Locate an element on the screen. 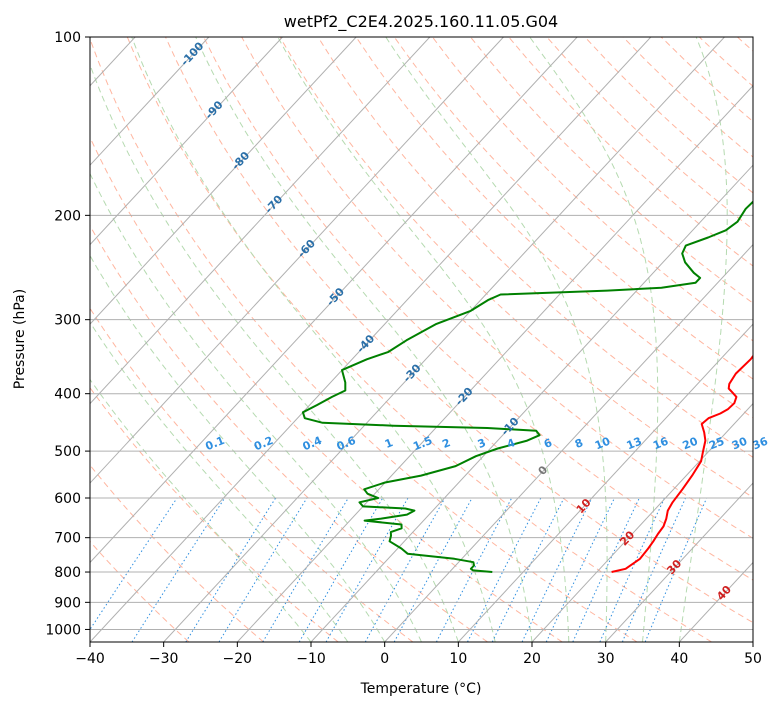  x-tick-label: −40 is located at coordinates (90, 659).